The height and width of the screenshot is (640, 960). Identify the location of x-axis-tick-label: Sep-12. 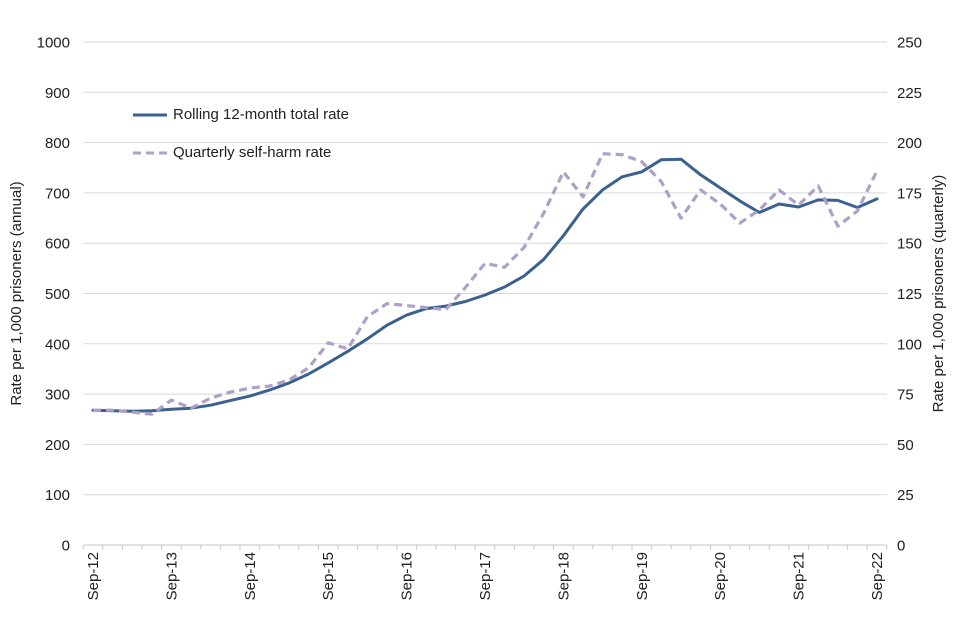
(93, 576).